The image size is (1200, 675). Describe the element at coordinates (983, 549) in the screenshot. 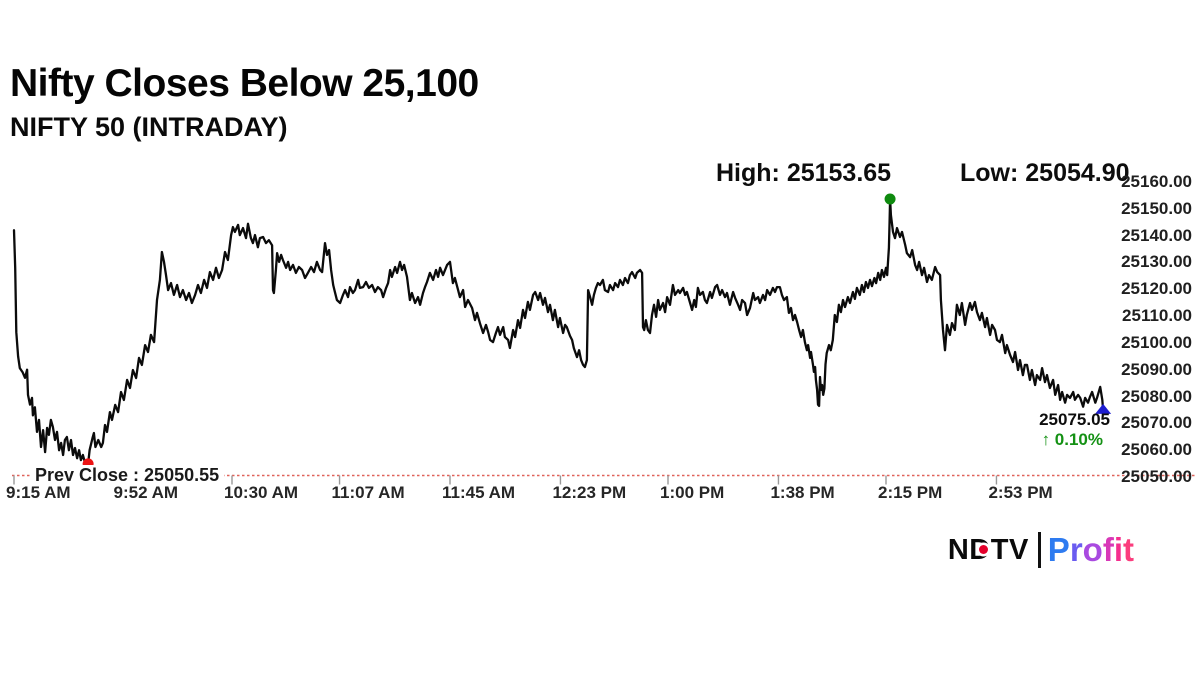

I see `ndtv-red-dot-icon` at that location.